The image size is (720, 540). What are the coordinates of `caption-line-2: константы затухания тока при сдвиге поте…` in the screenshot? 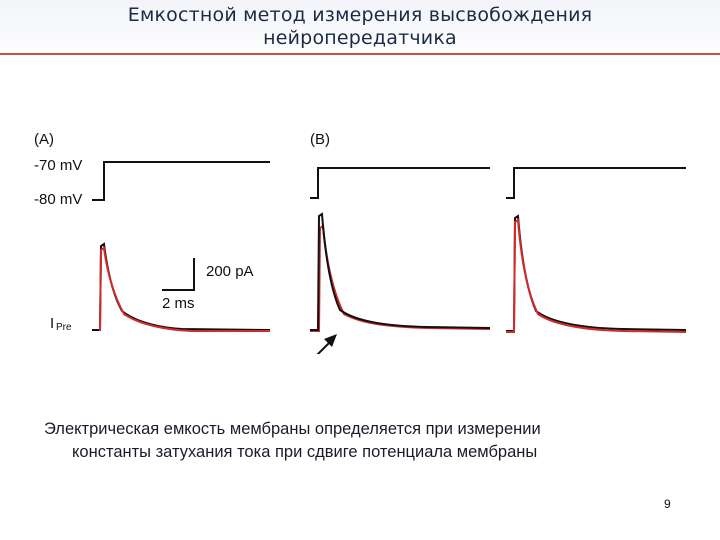 It's located at (305, 452).